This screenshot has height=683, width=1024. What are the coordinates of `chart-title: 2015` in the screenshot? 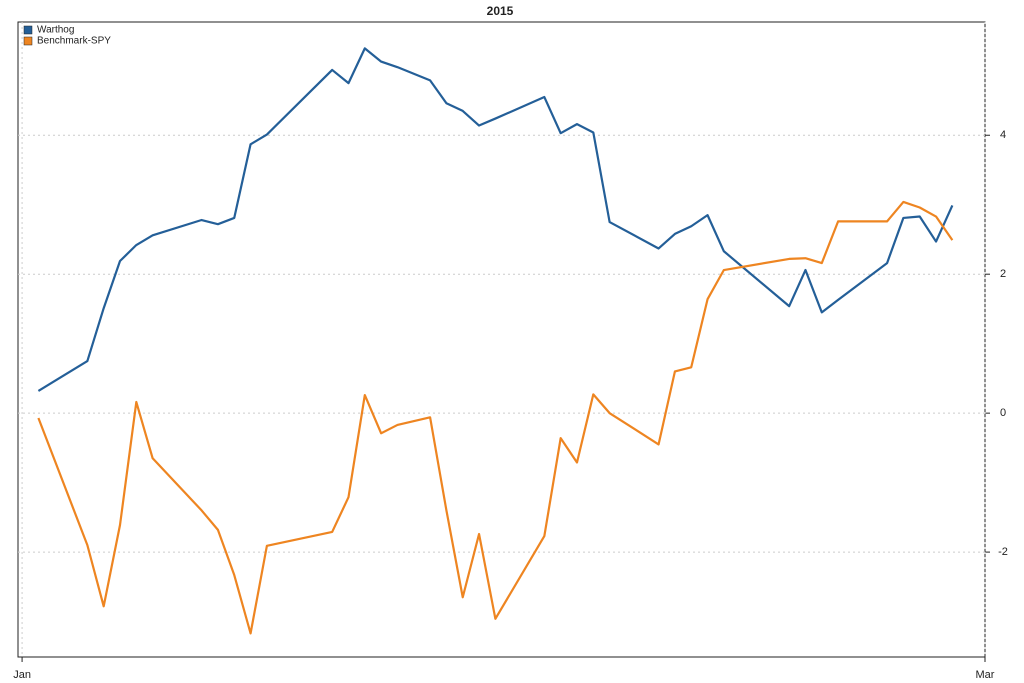 It's located at (500, 11).